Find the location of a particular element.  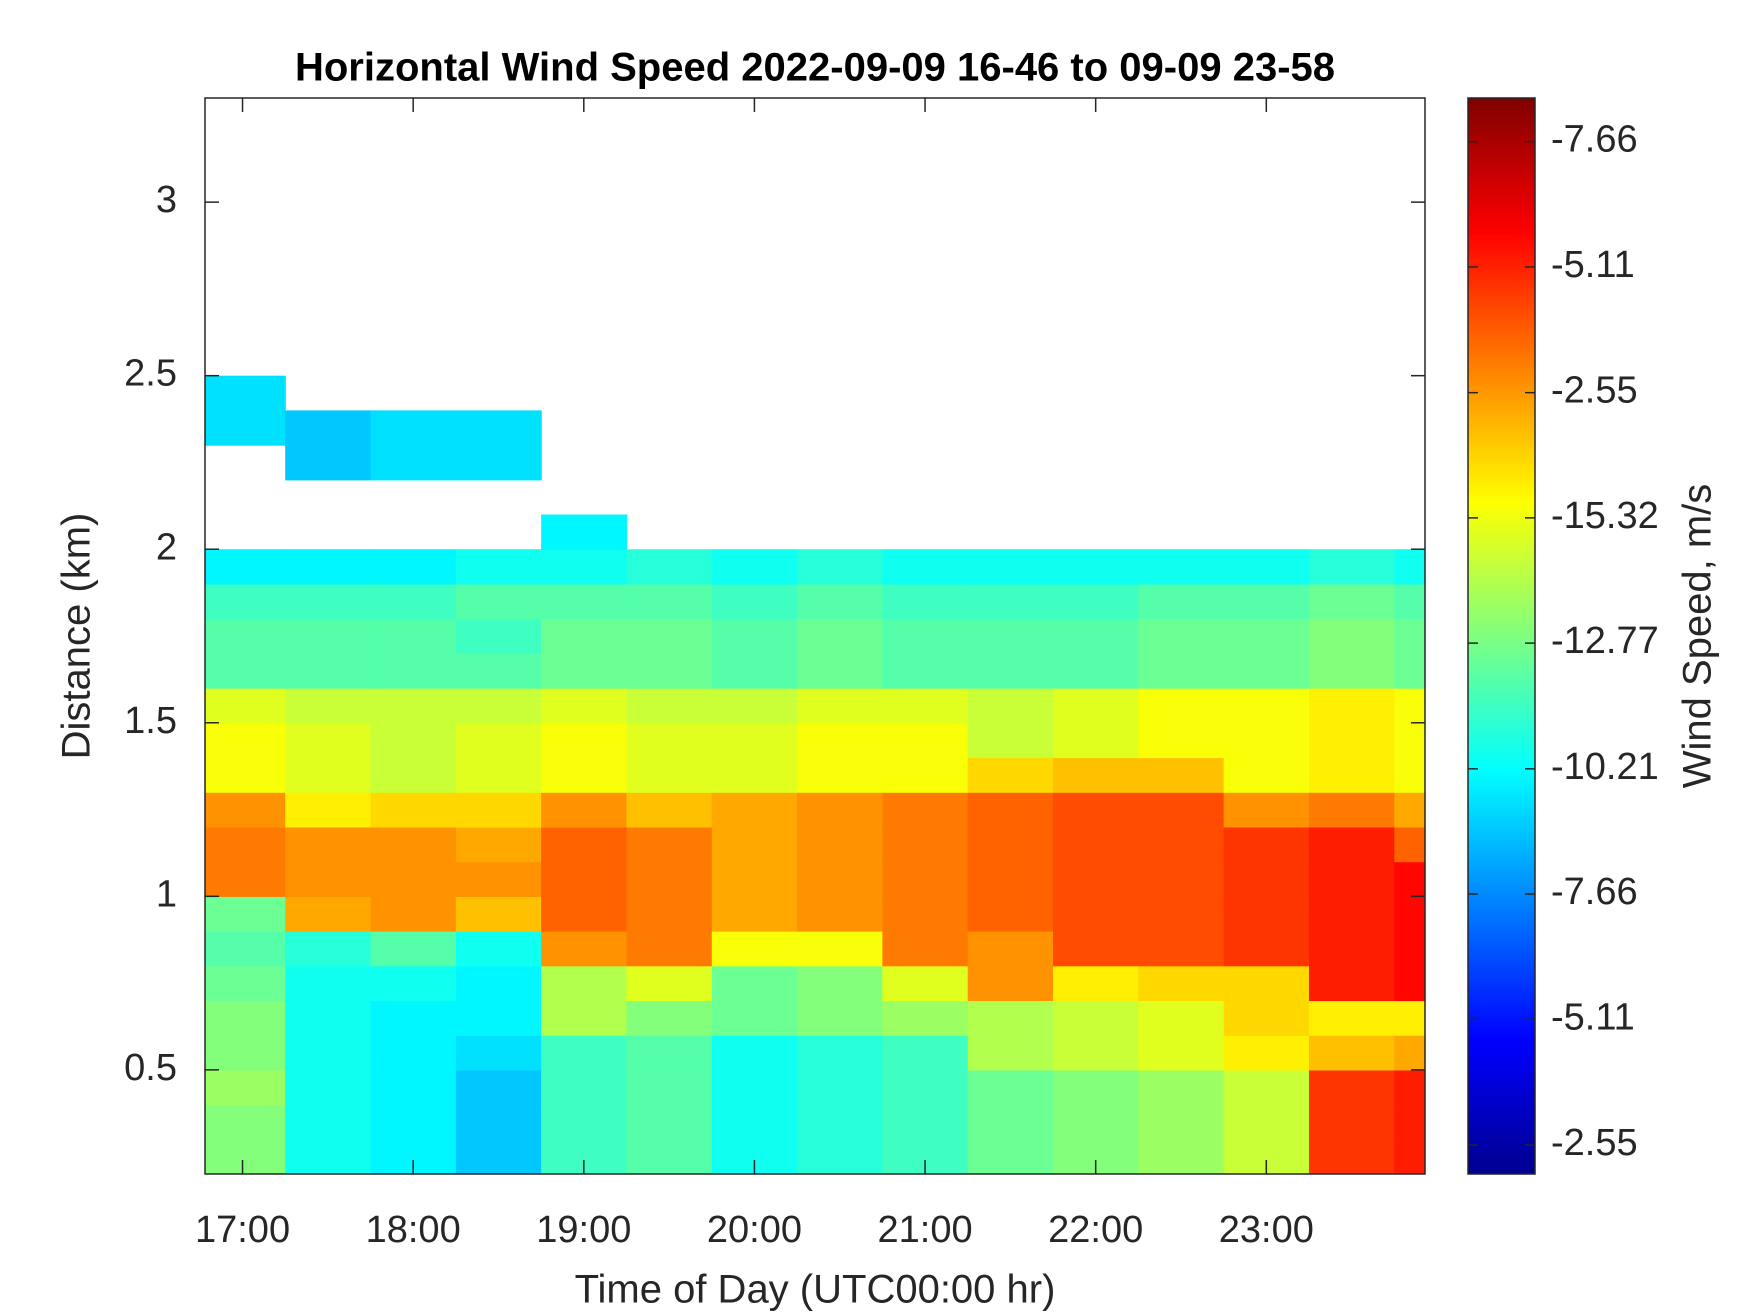

colorbar-label: Wind Speed, m/s is located at coordinates (1698, 636).